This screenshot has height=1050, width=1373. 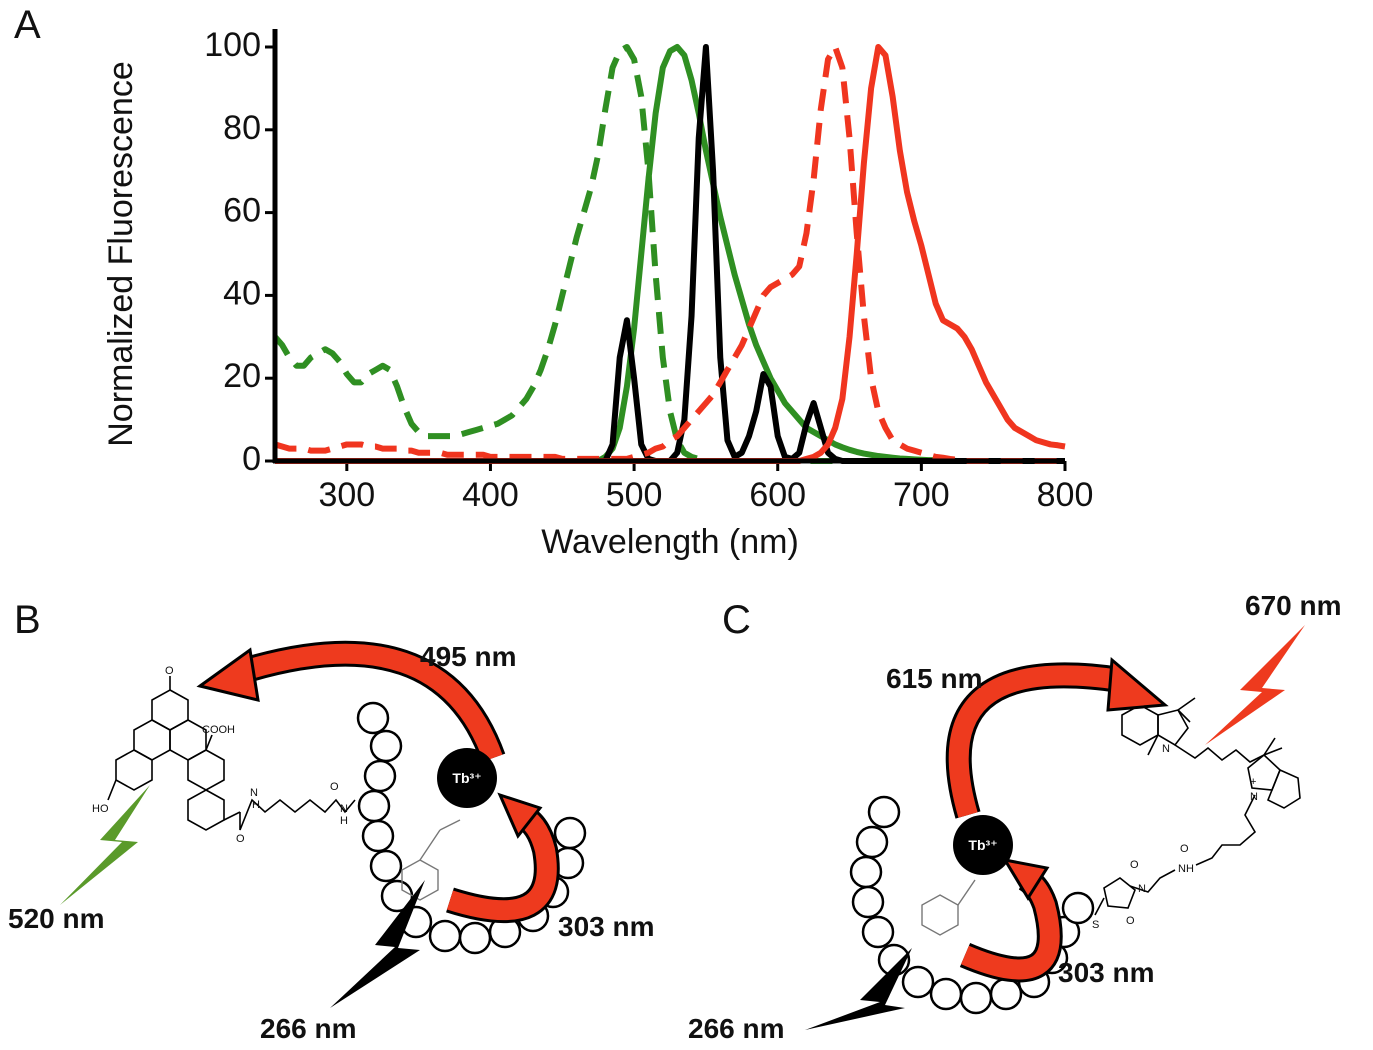 What do you see at coordinates (242, 128) in the screenshot?
I see `y-tick-label: 80` at bounding box center [242, 128].